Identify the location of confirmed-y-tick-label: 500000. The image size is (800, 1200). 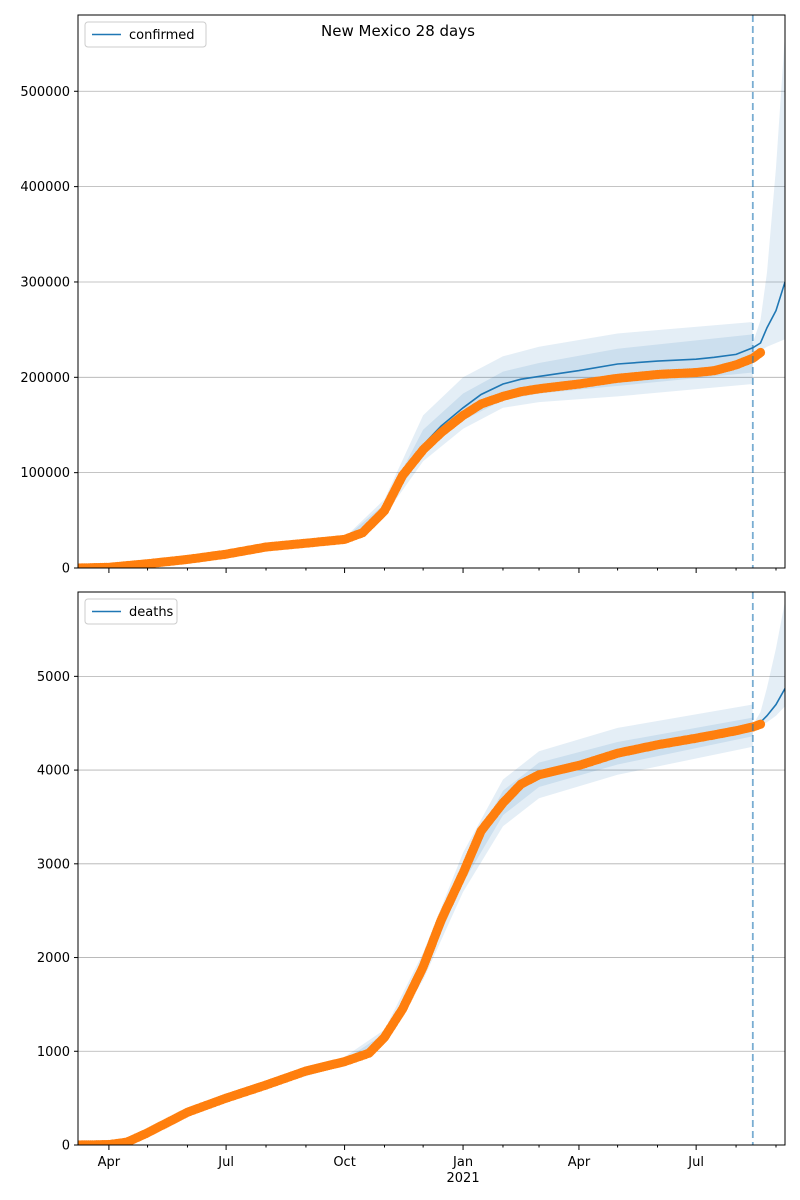
(45, 92).